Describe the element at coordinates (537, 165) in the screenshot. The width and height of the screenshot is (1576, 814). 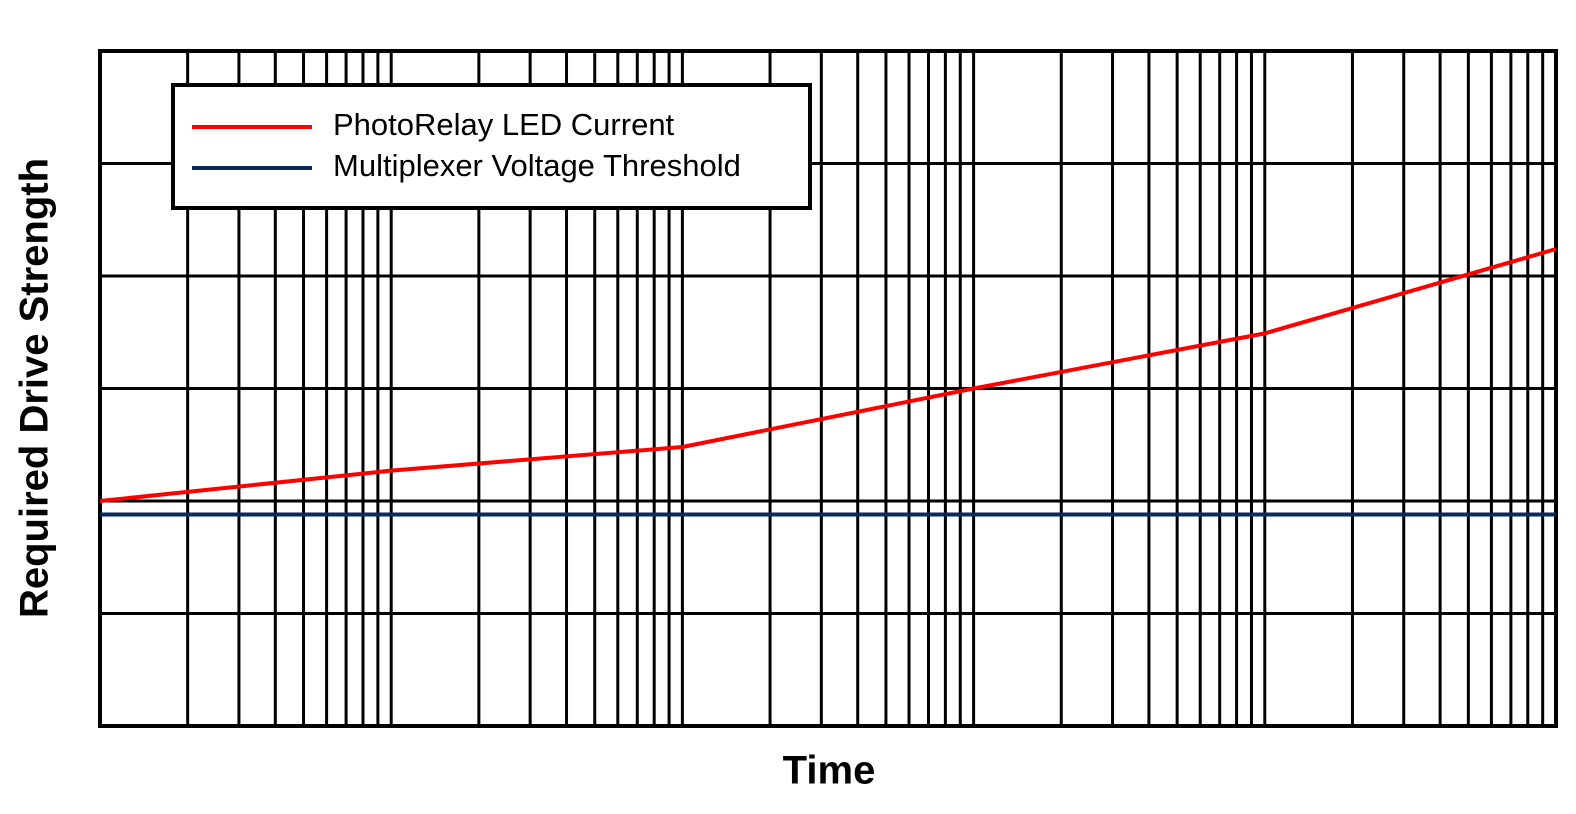
I see `legend-label: Multiplexer Voltage Threshold` at that location.